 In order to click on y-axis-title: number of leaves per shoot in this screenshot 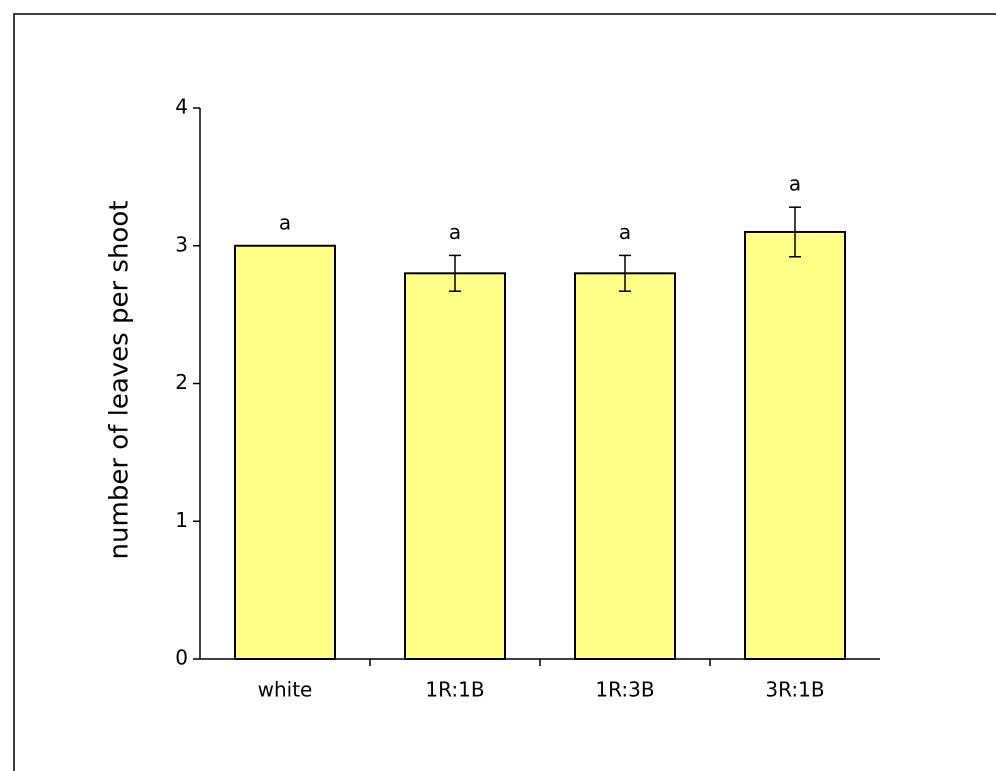, I will do `click(120, 380)`.